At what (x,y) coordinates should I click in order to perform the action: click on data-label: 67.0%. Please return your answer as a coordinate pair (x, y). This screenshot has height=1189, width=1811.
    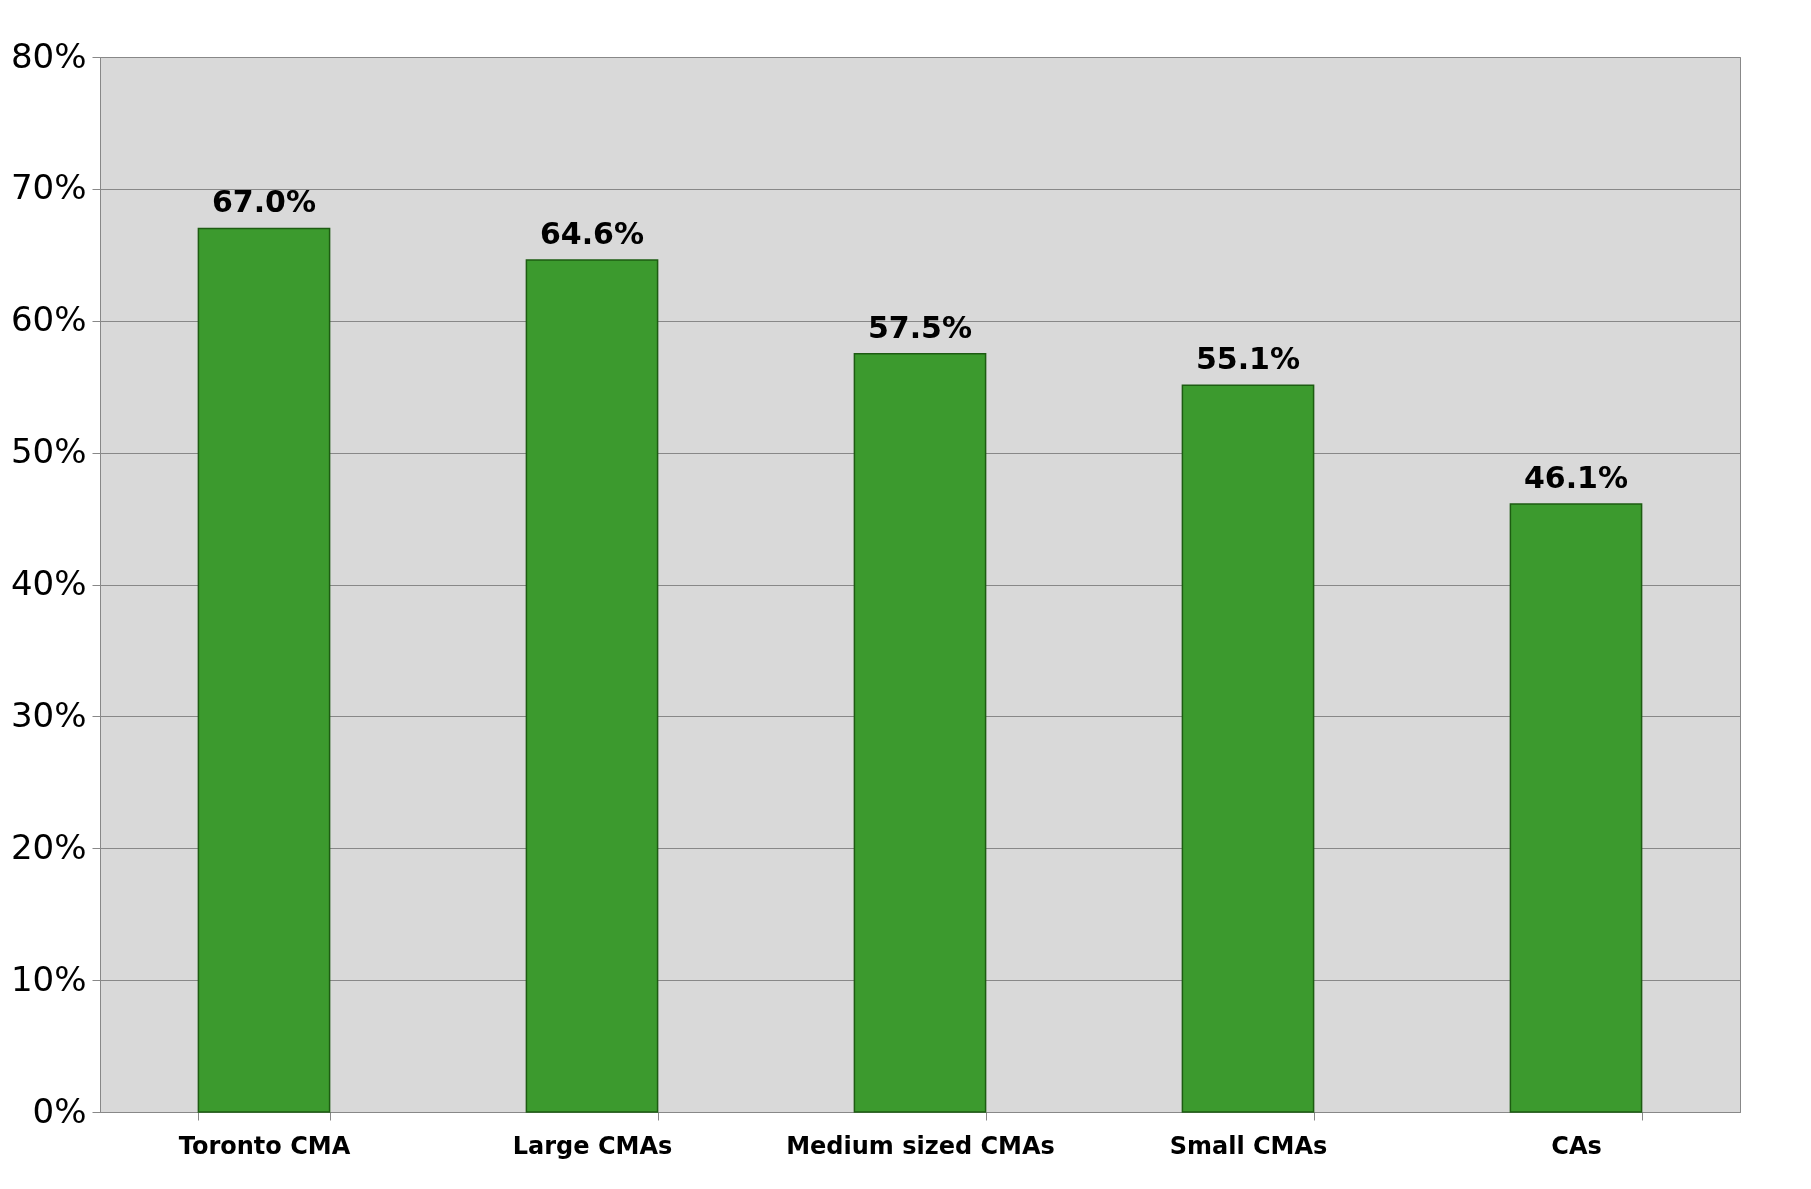
    Looking at the image, I should click on (264, 202).